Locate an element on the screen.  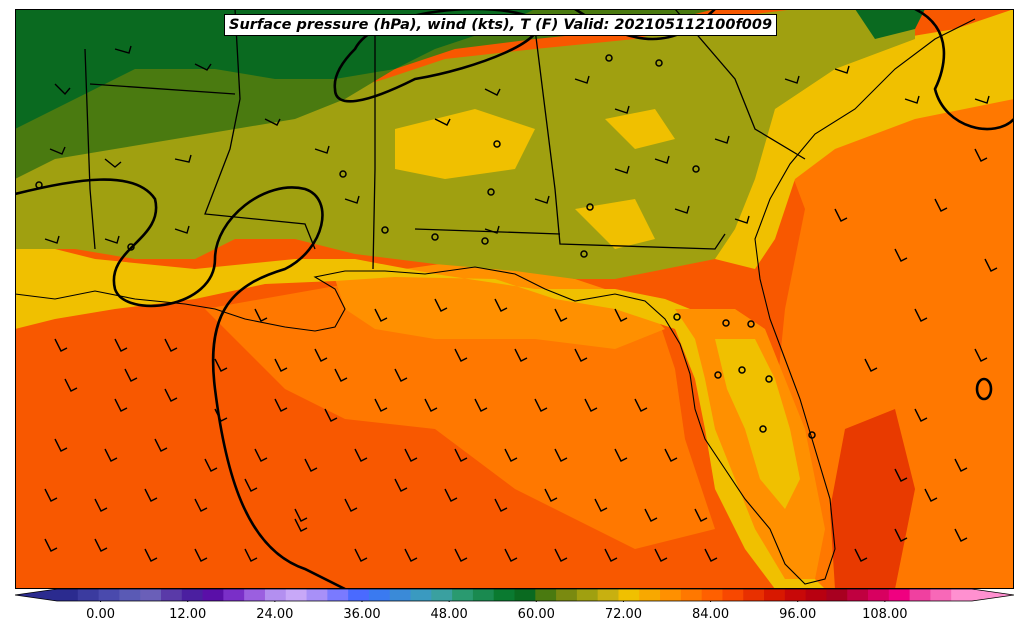
temperature-fill-dark-green-ne is located at coordinates (890, 24).